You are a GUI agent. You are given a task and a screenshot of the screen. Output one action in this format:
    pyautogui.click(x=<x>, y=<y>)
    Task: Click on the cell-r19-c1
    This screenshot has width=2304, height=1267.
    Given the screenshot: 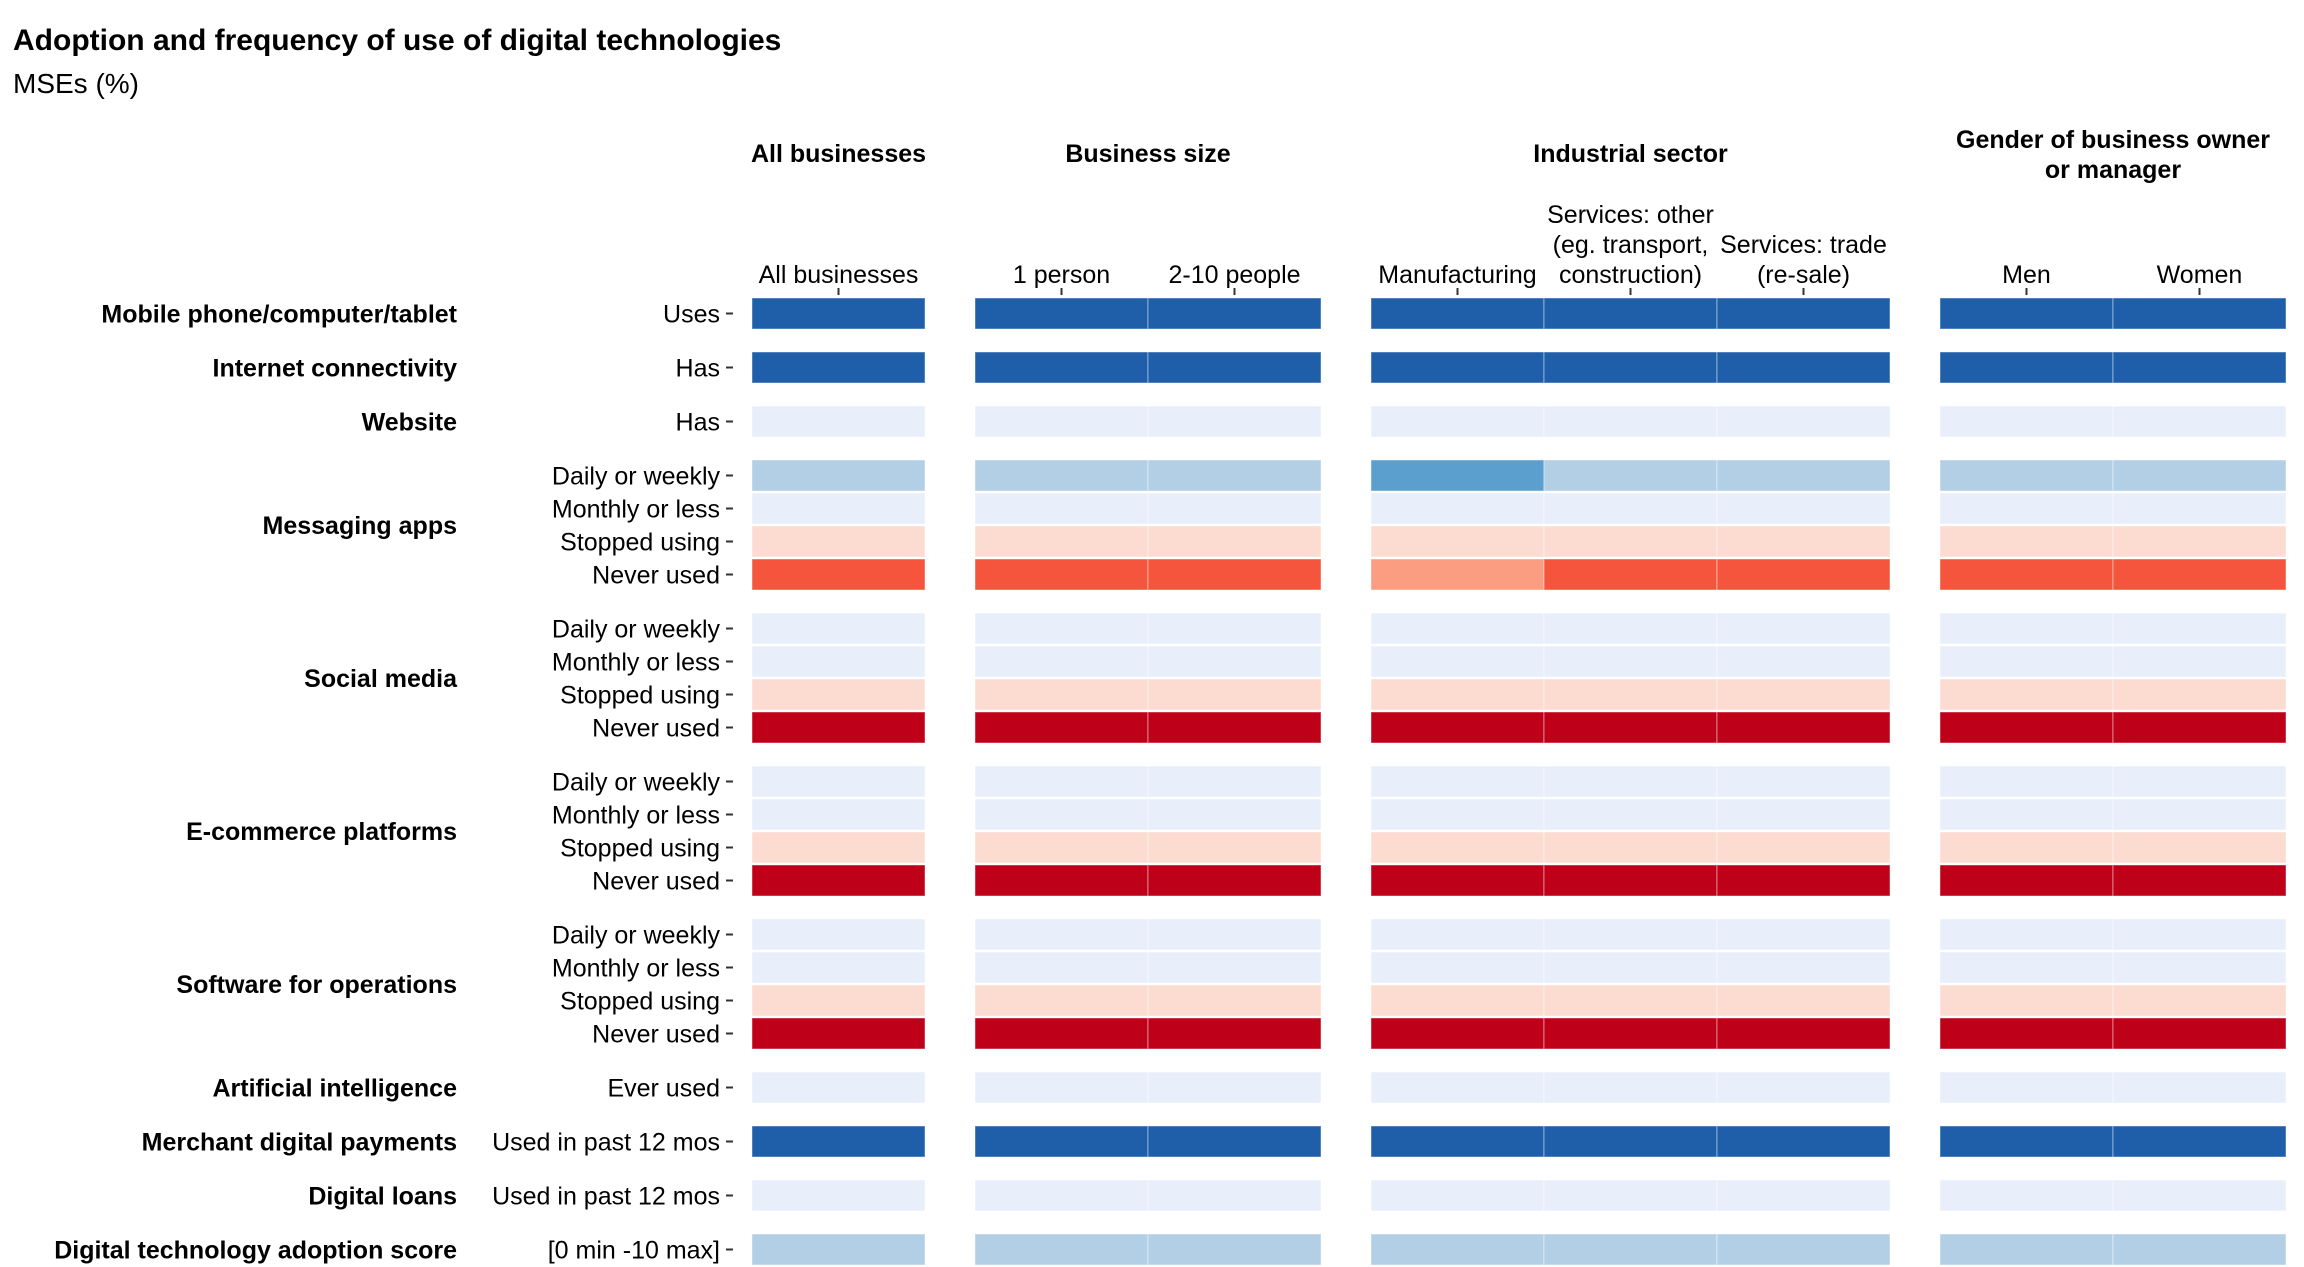 What is the action you would take?
    pyautogui.click(x=1061, y=1087)
    